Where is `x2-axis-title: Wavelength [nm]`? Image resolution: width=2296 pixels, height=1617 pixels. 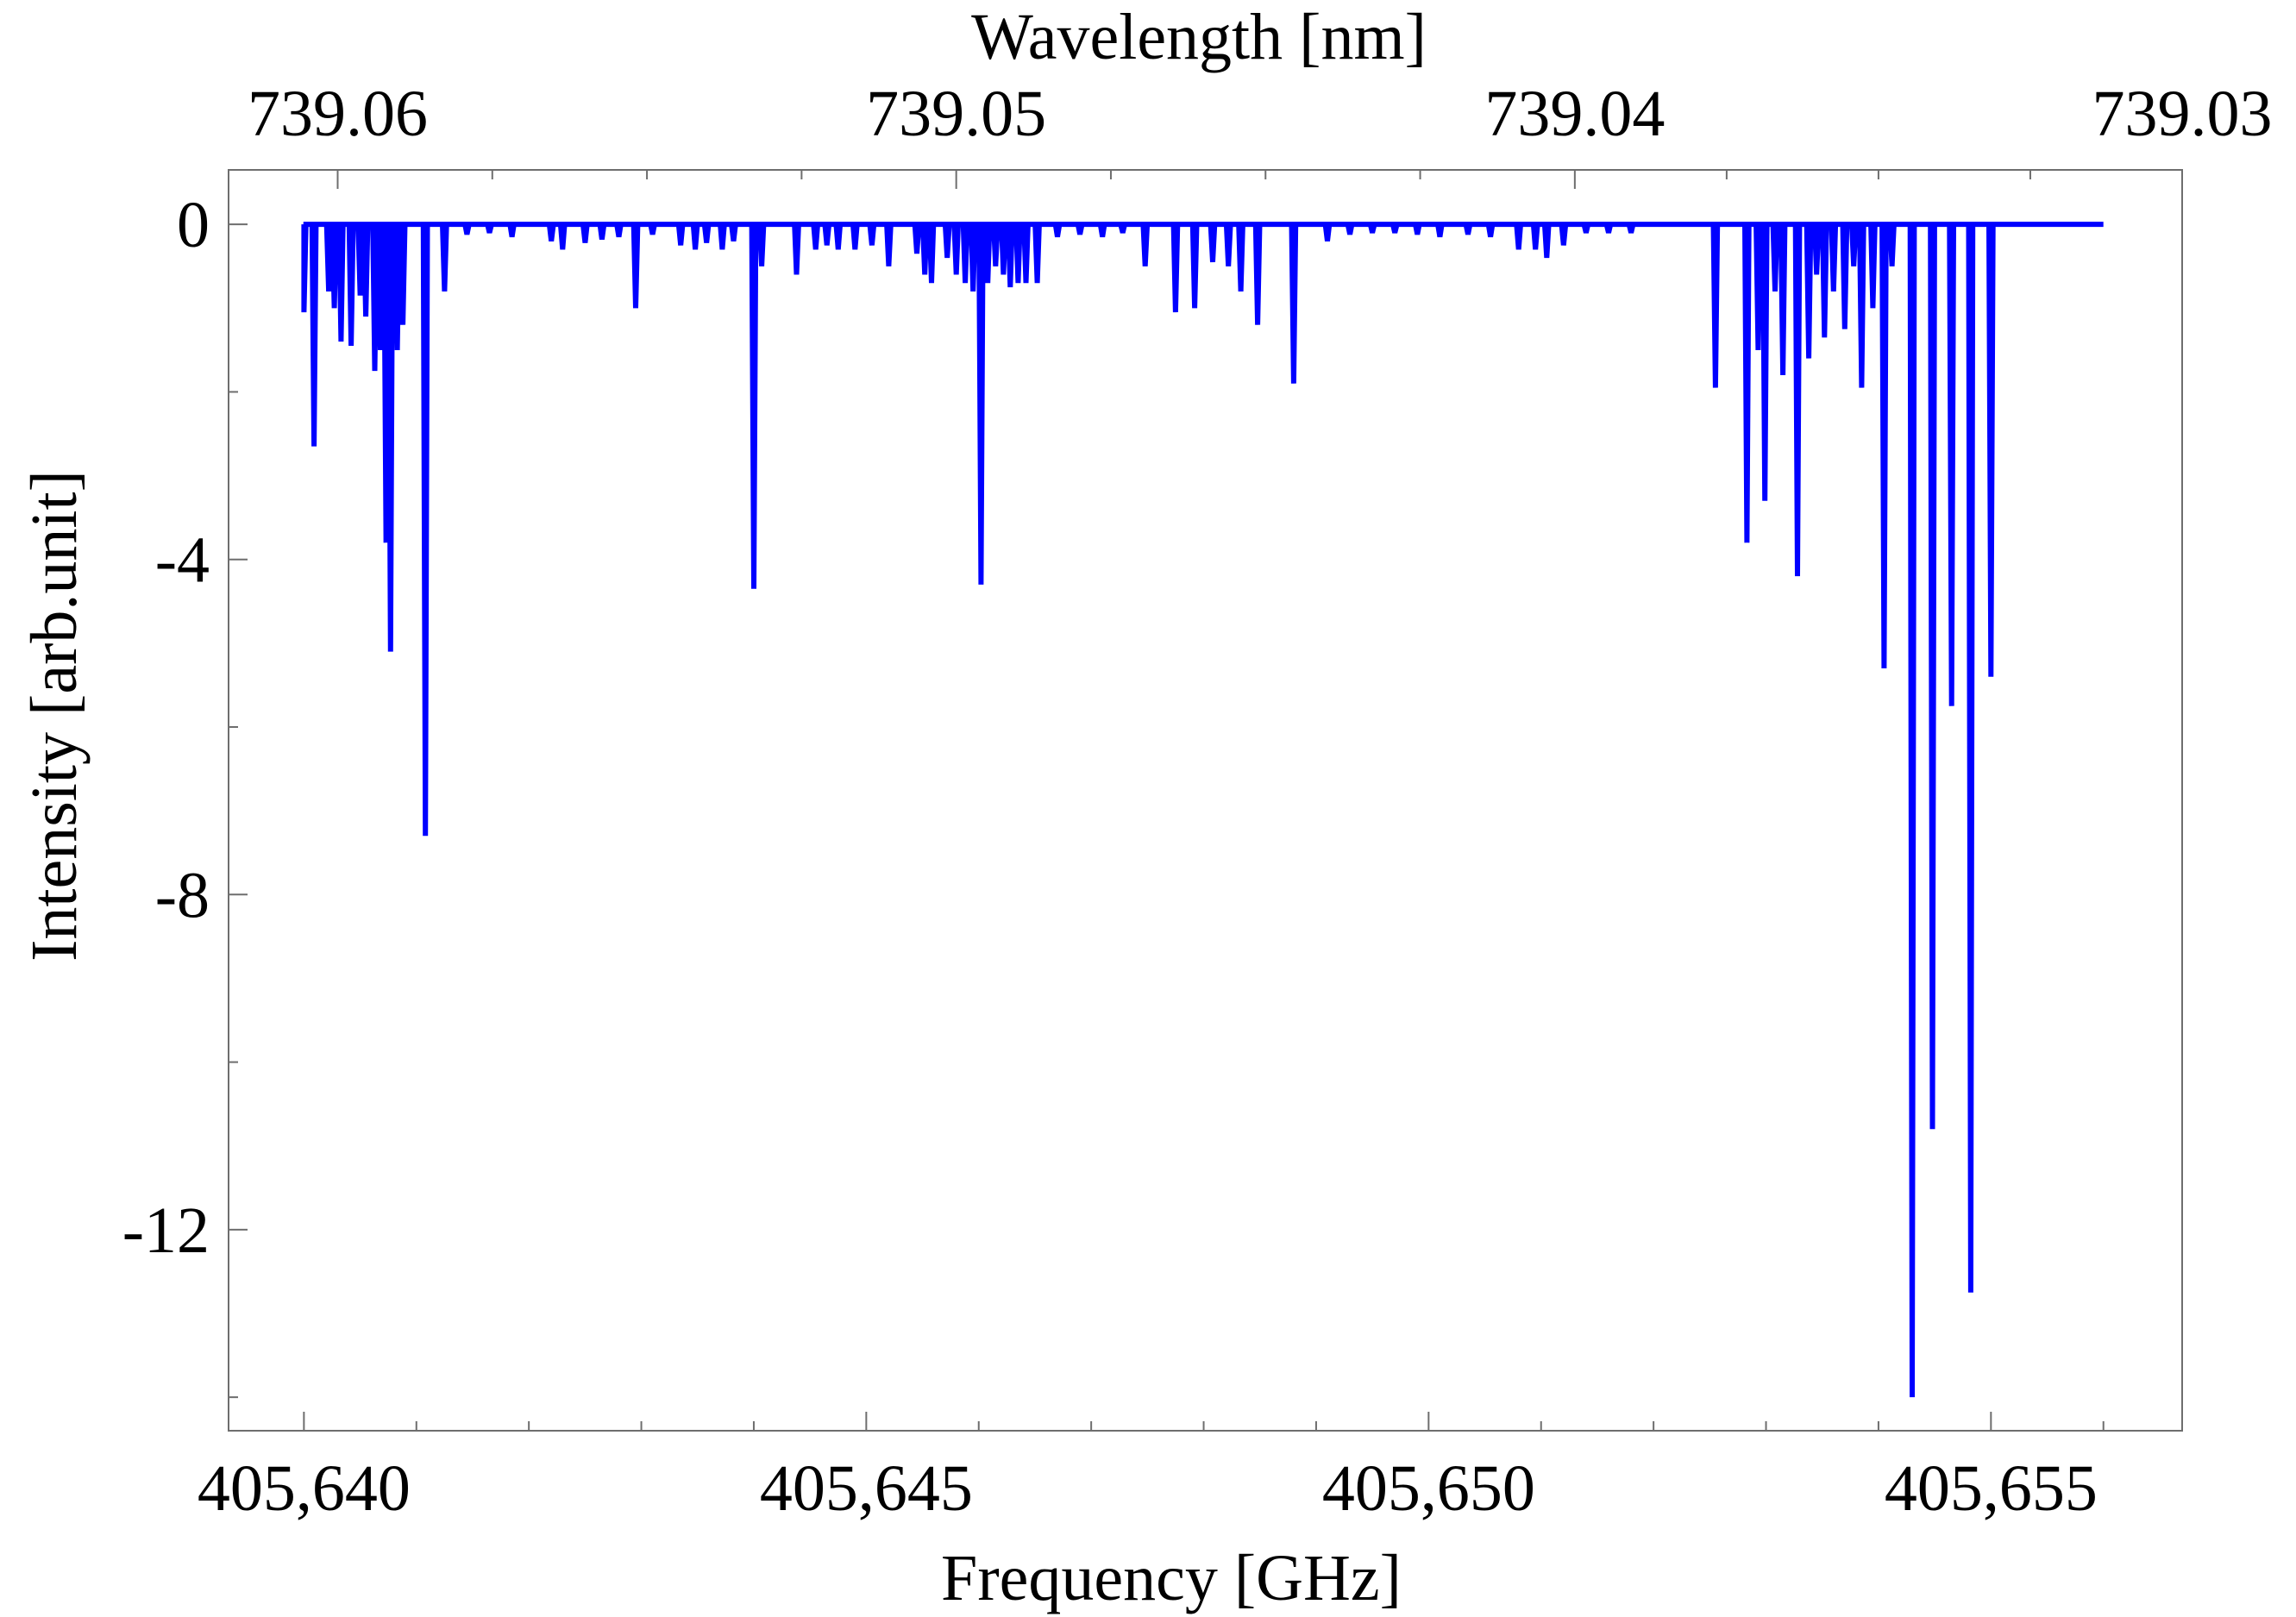
x2-axis-title: Wavelength [nm] is located at coordinates (1199, 37).